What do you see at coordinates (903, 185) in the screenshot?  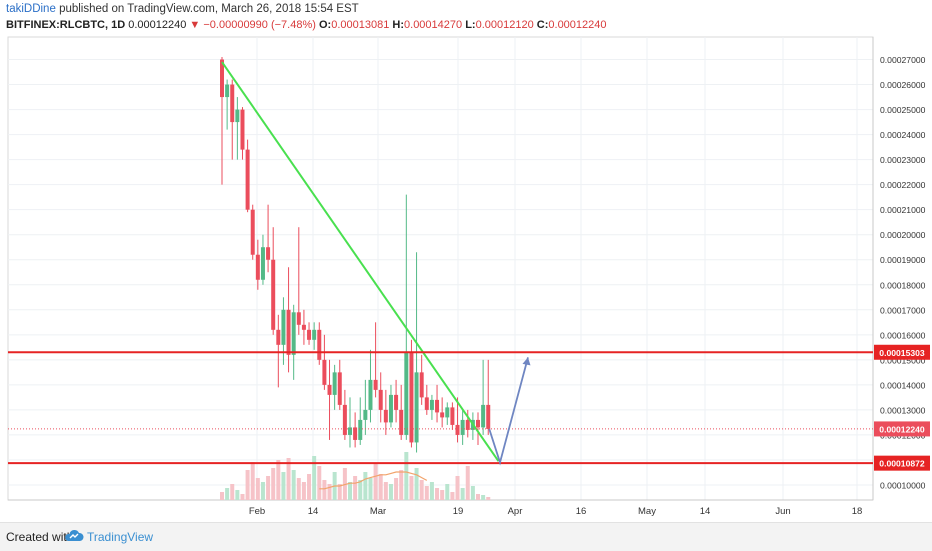 I see `y-tick-label: 0.00022000` at bounding box center [903, 185].